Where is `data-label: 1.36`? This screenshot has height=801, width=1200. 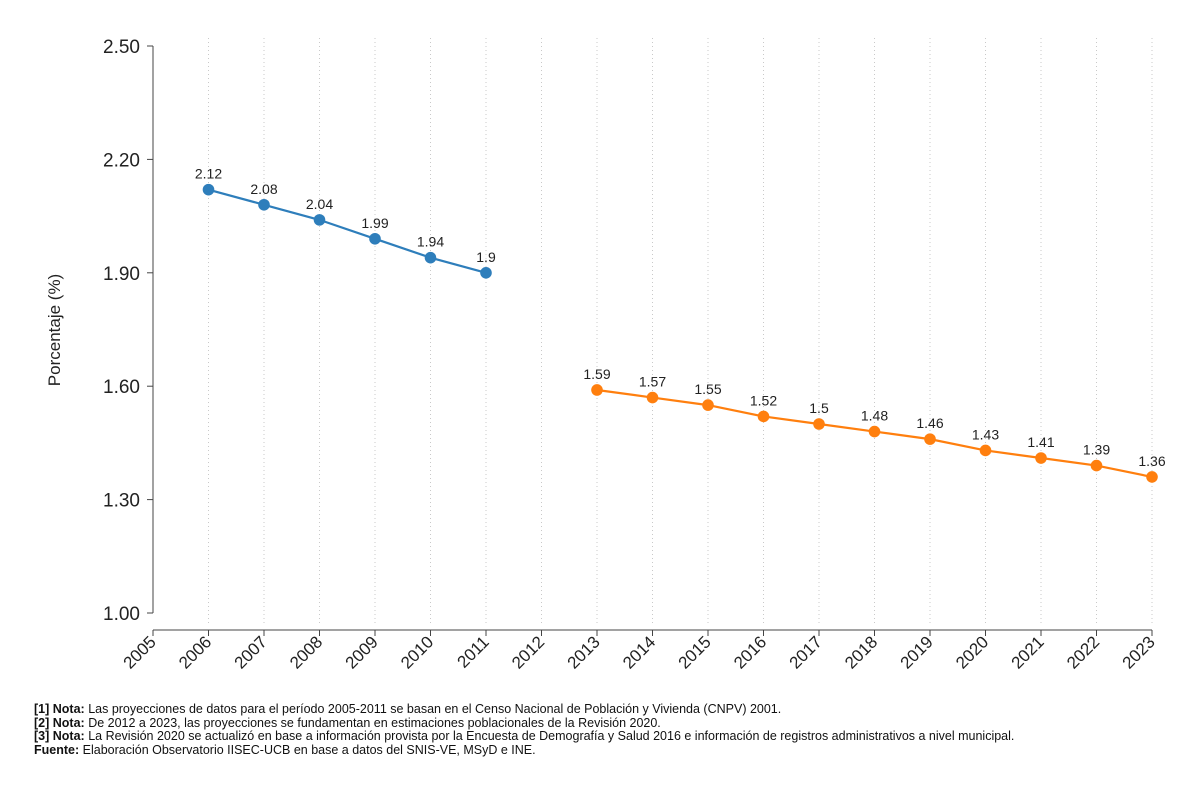 data-label: 1.36 is located at coordinates (1151, 461).